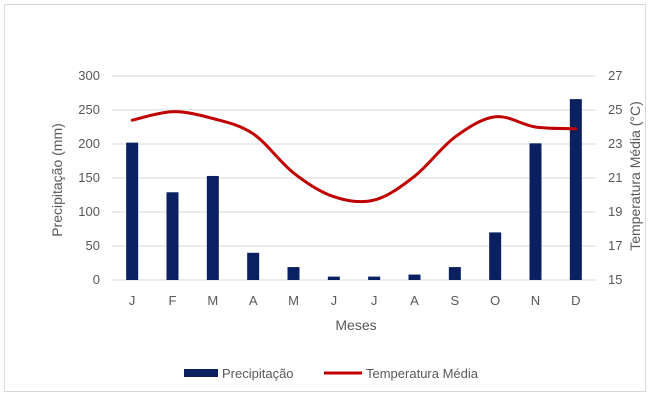 This screenshot has height=398, width=652. What do you see at coordinates (96, 279) in the screenshot?
I see `left-tick-label: 0` at bounding box center [96, 279].